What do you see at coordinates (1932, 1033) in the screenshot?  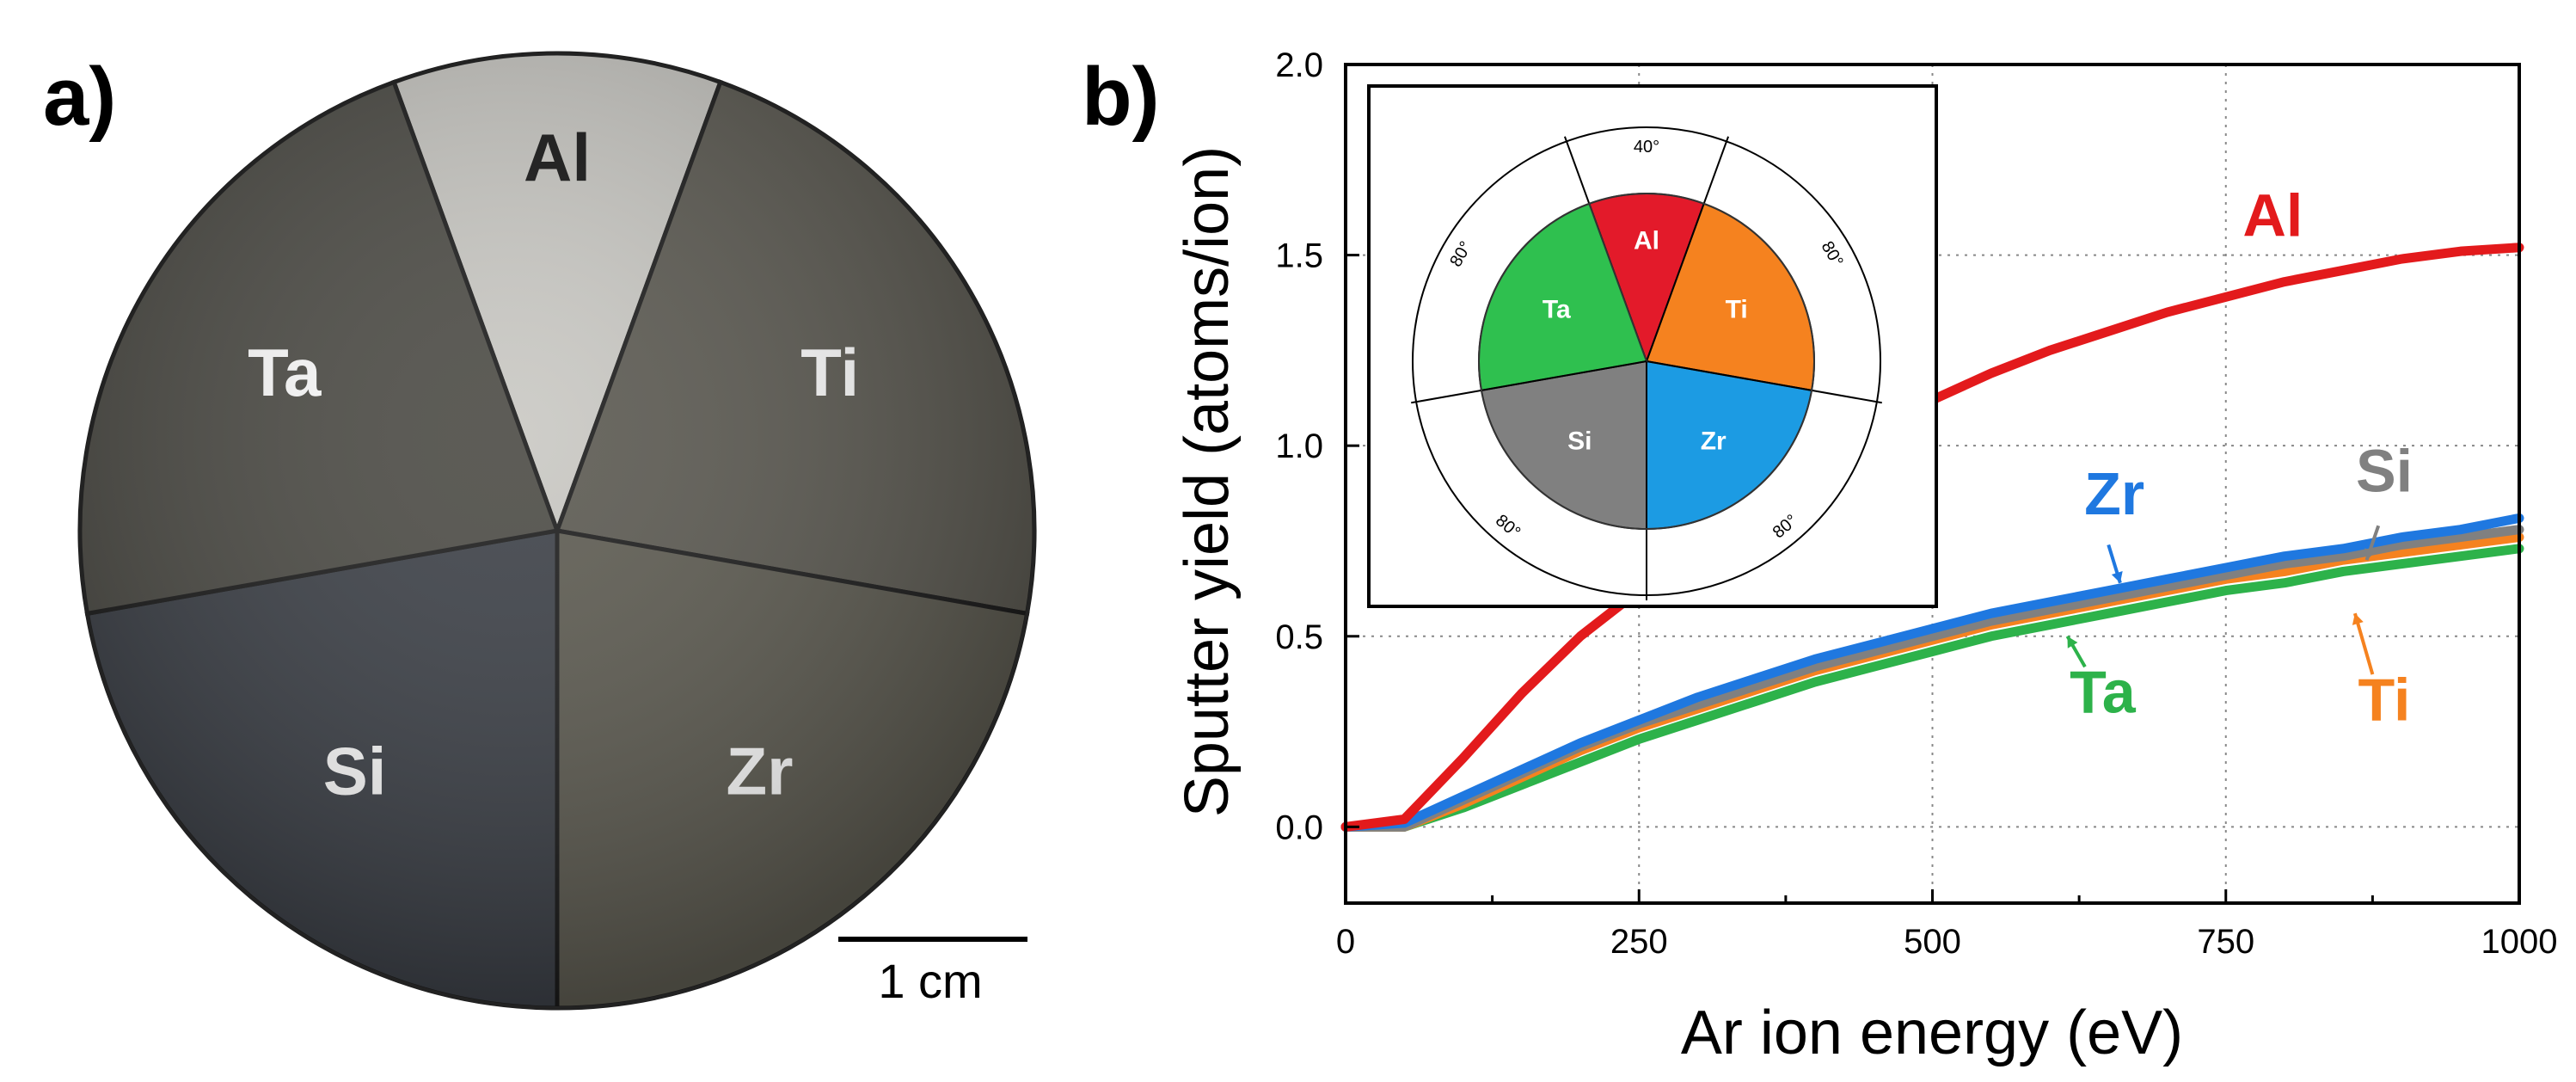 I see `x-axis-title: Ar ion energy (eV)` at bounding box center [1932, 1033].